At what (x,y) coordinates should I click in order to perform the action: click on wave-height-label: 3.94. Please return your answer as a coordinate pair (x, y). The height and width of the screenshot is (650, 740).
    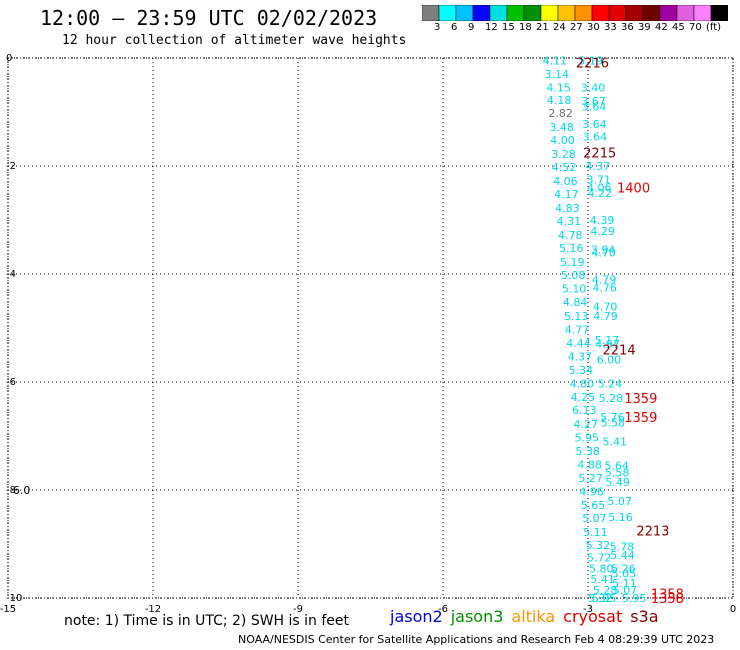
    Looking at the image, I should click on (603, 250).